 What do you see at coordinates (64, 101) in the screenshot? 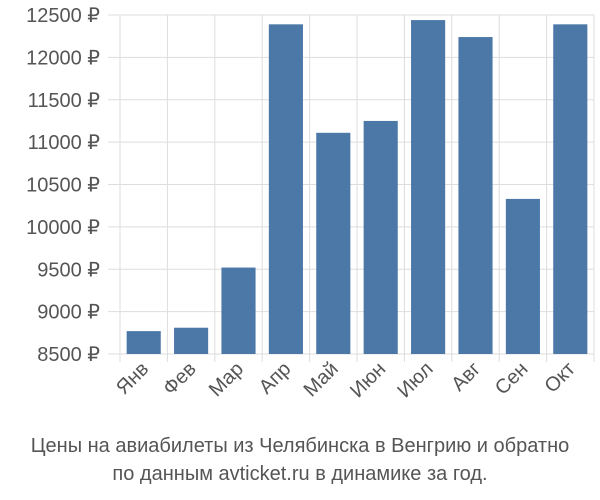
I see `y-tick-label: 11500 ₽` at bounding box center [64, 101].